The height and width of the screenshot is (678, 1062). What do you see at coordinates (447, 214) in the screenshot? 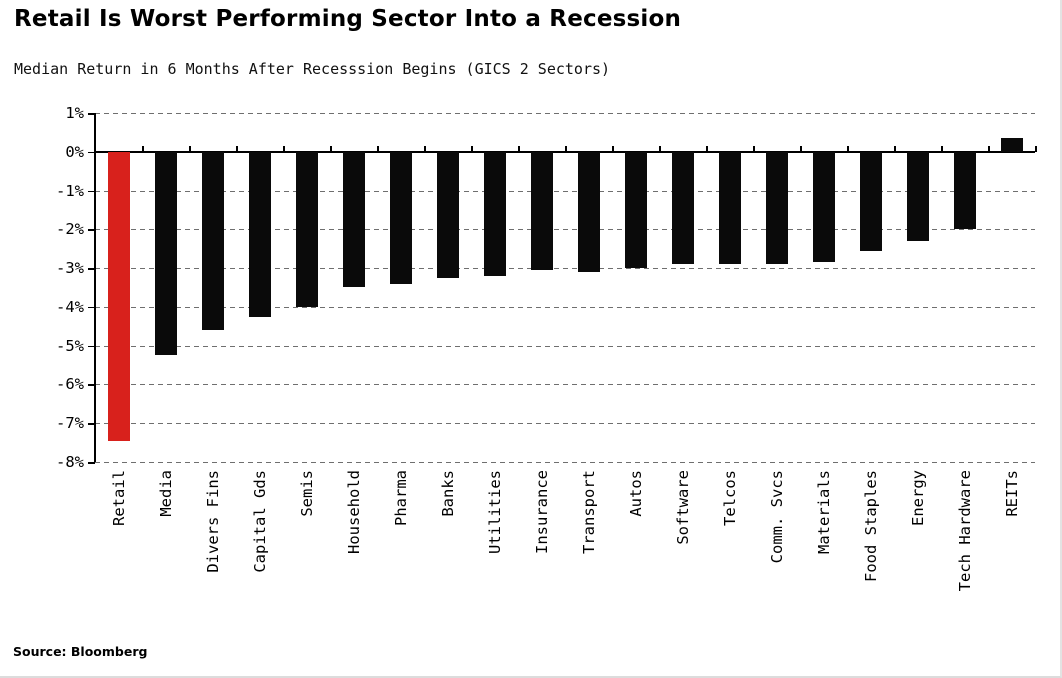
I see `bar-banks` at bounding box center [447, 214].